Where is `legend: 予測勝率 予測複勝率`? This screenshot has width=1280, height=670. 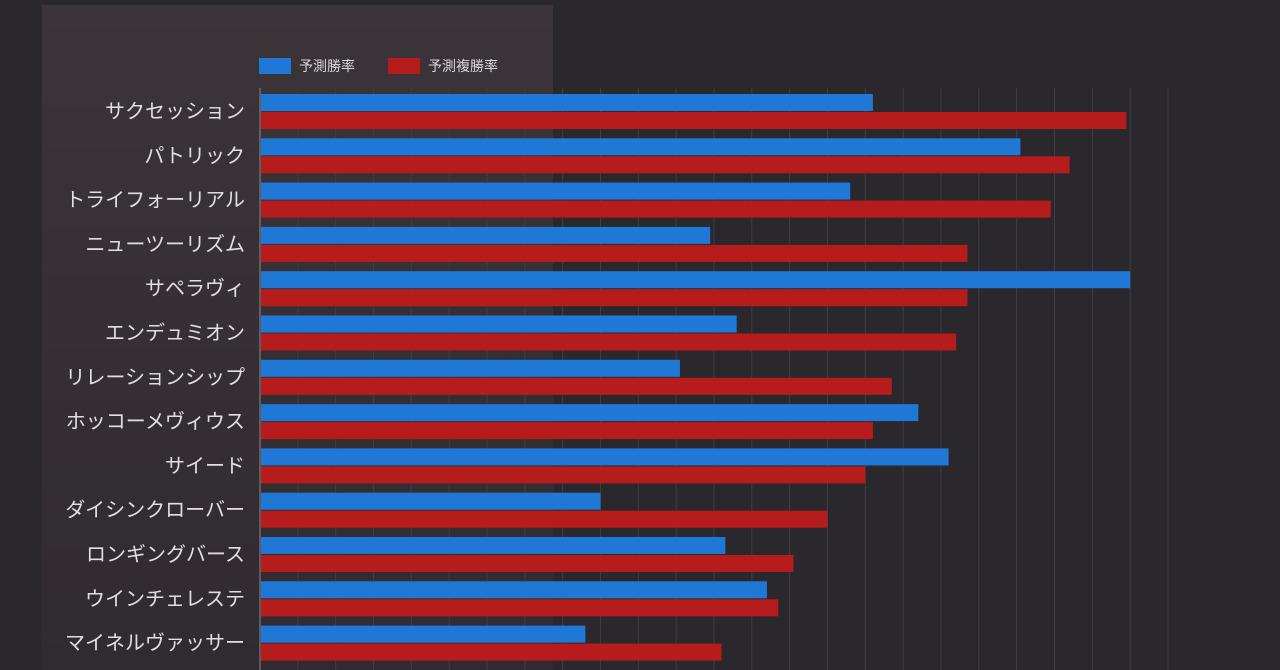 legend: 予測勝率 予測複勝率 is located at coordinates (378, 66).